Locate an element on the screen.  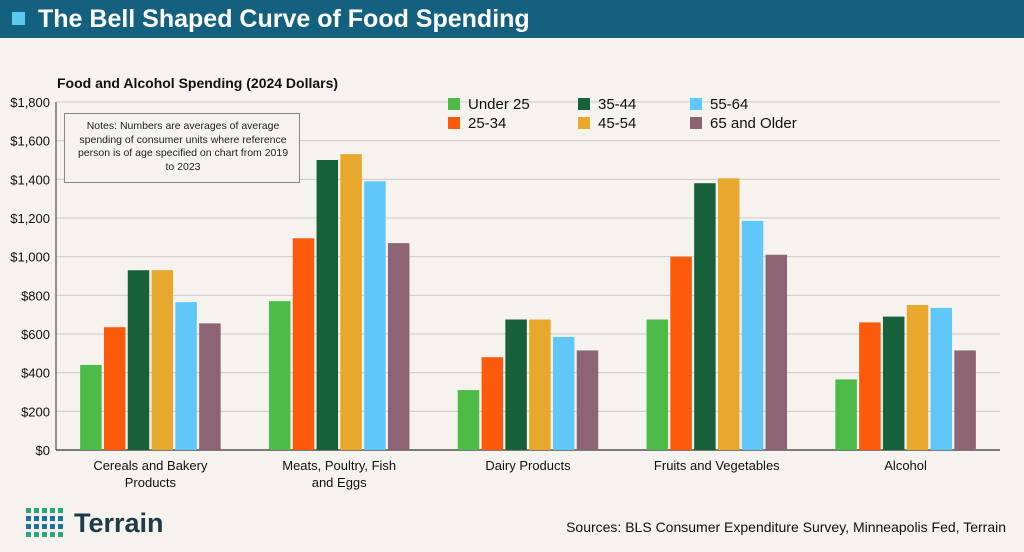
terrain-logo-icon is located at coordinates (44, 522).